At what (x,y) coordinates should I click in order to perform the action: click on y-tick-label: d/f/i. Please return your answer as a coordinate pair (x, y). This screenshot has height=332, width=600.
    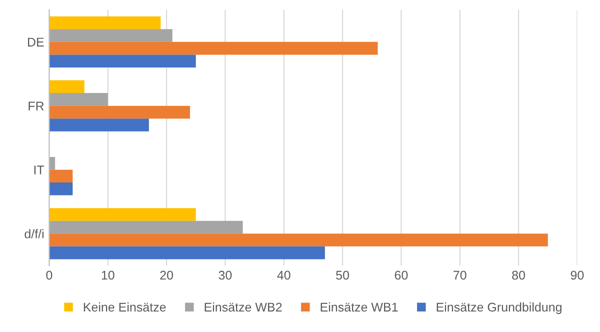
    Looking at the image, I should click on (34, 233).